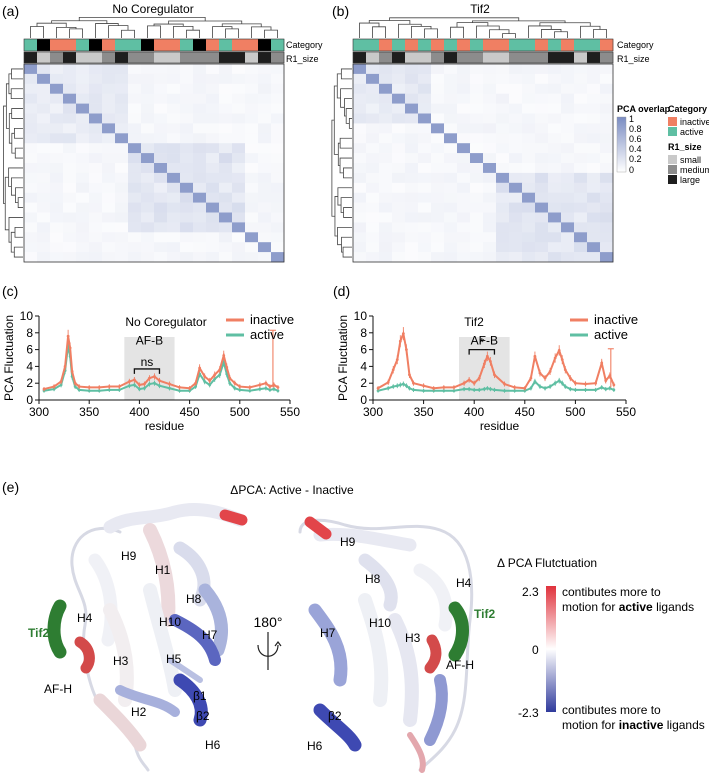 This screenshot has width=709, height=779. I want to click on left-label-afh: AF-H, so click(58, 689).